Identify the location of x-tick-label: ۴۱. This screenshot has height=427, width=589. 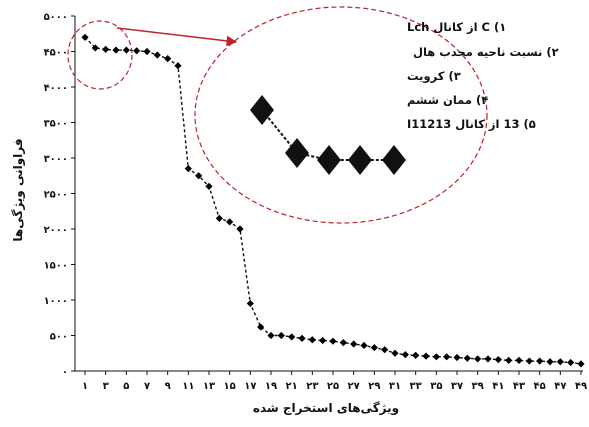
(498, 386).